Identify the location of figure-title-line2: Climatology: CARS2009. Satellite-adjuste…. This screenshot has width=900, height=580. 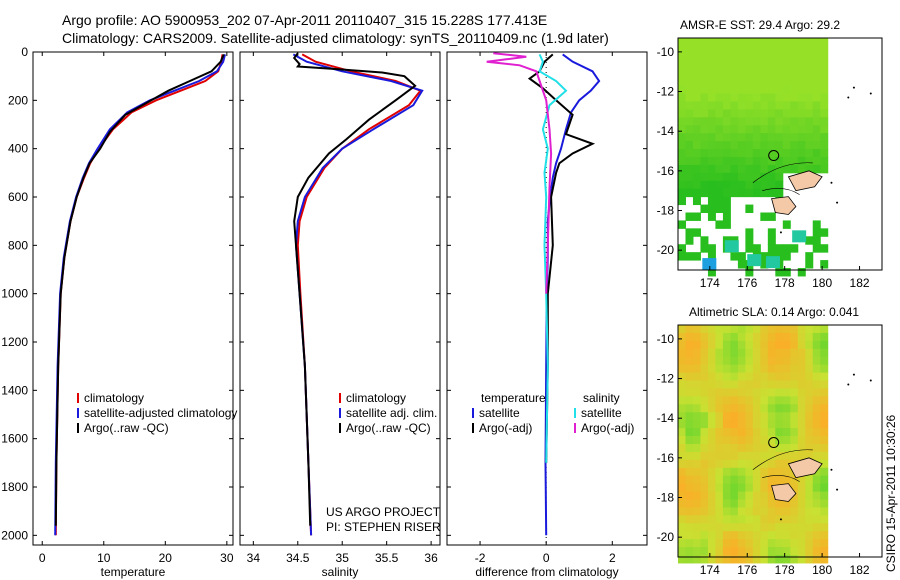
(335, 38).